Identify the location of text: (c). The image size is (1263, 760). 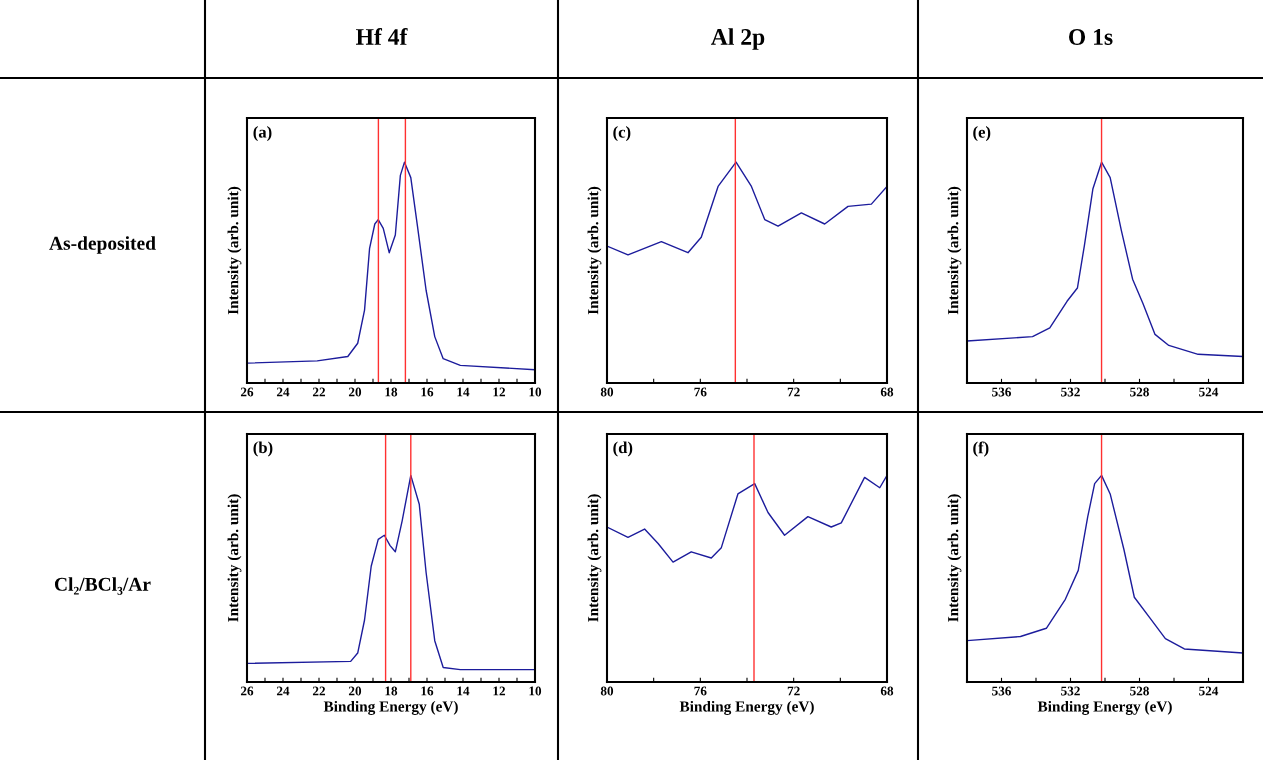
(622, 133).